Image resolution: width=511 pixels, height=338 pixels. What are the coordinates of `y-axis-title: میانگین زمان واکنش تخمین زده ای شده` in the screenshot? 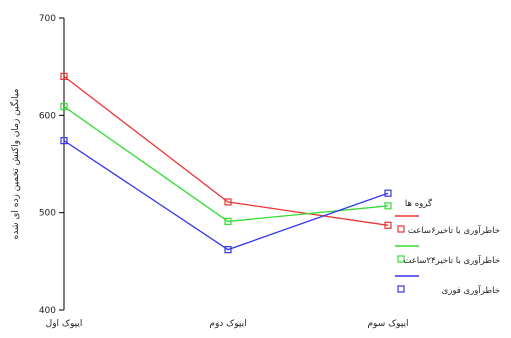 It's located at (15, 163).